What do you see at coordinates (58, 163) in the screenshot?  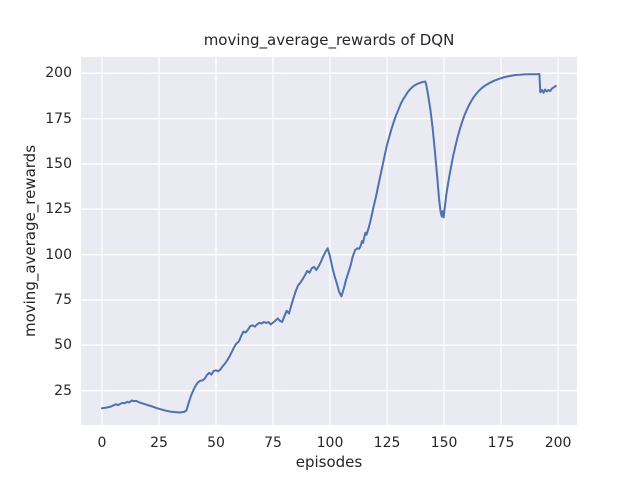 I see `y-tick-label: 150` at bounding box center [58, 163].